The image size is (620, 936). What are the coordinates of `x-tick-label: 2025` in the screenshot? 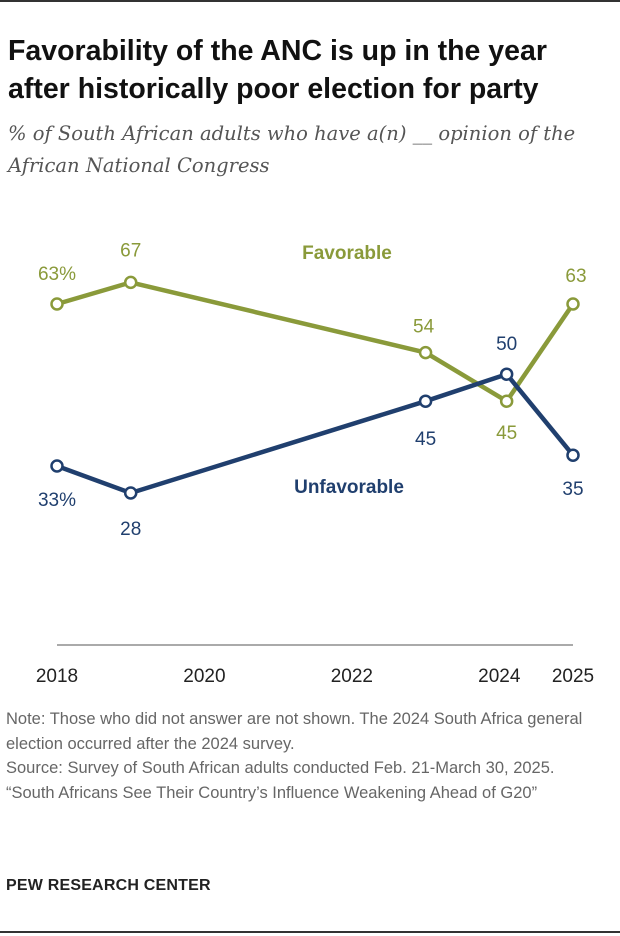 It's located at (573, 676).